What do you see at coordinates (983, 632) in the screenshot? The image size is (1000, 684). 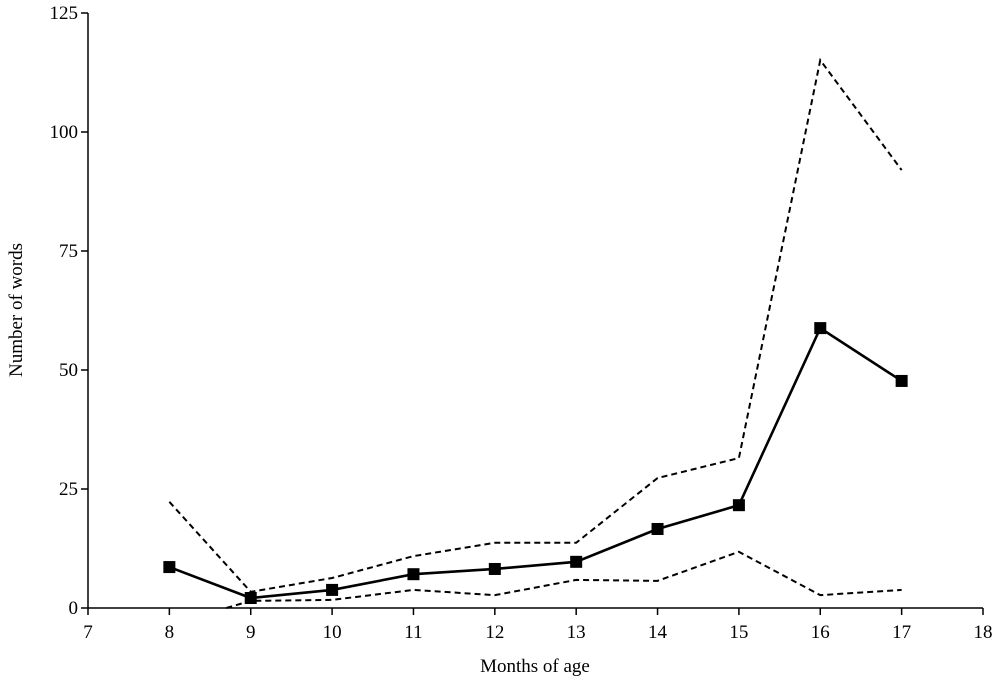 I see `x-tick-label: 18` at bounding box center [983, 632].